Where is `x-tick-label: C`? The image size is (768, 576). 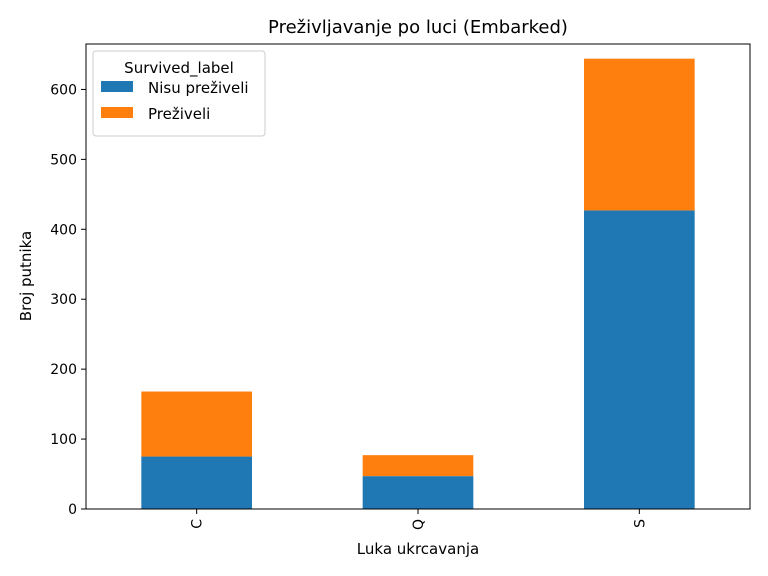
x-tick-label: C is located at coordinates (198, 524).